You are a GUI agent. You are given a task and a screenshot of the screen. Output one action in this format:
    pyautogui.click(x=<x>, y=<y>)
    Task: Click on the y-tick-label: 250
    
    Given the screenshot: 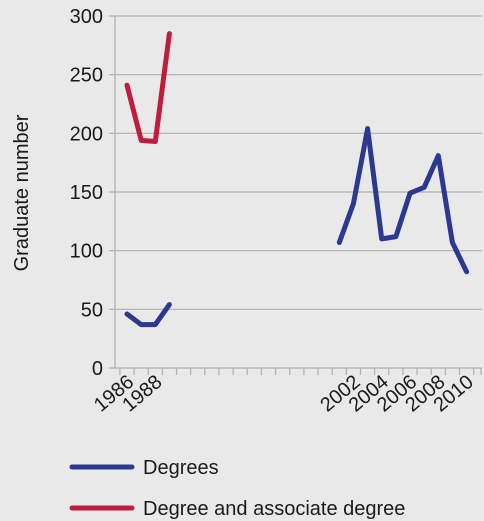 What is the action you would take?
    pyautogui.click(x=86, y=76)
    